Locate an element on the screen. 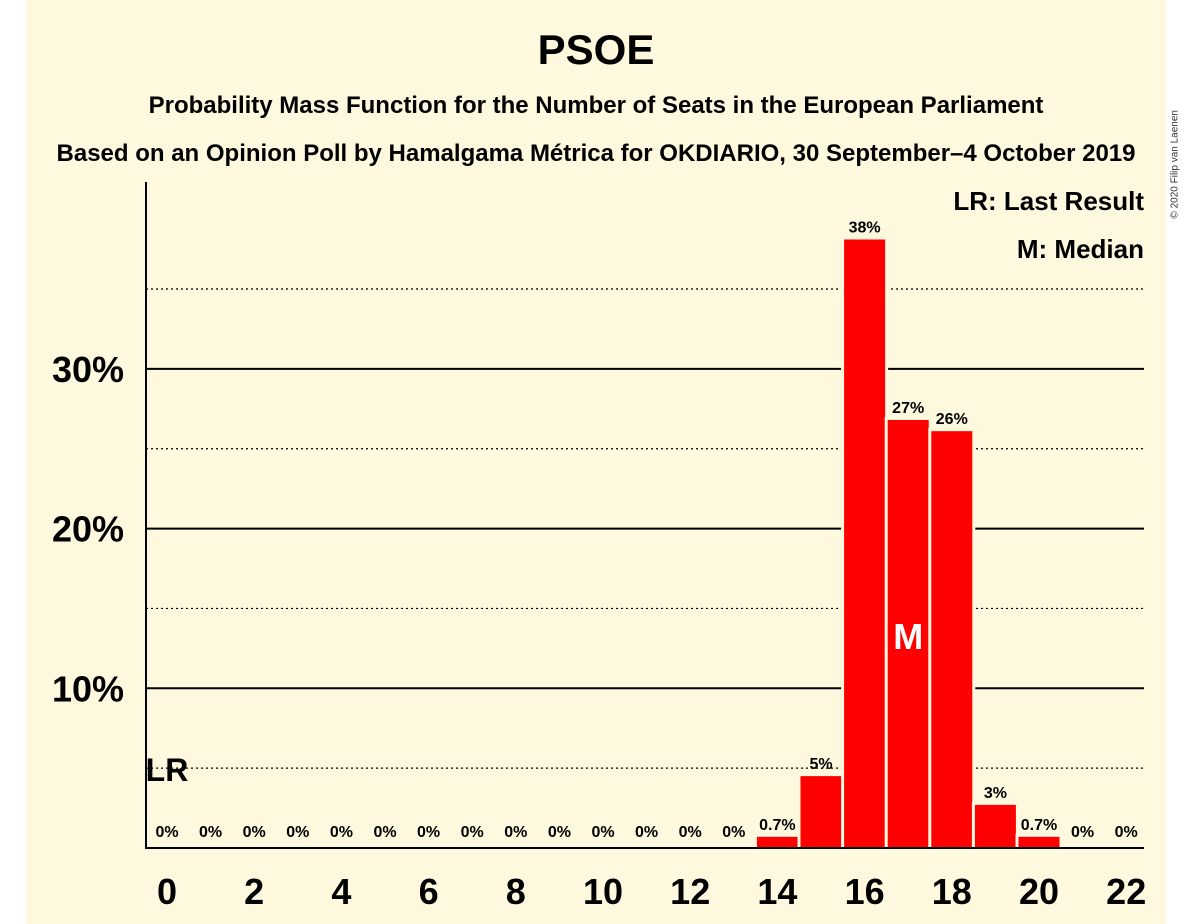 The image size is (1192, 924). last-result-marker: LR is located at coordinates (167, 770).